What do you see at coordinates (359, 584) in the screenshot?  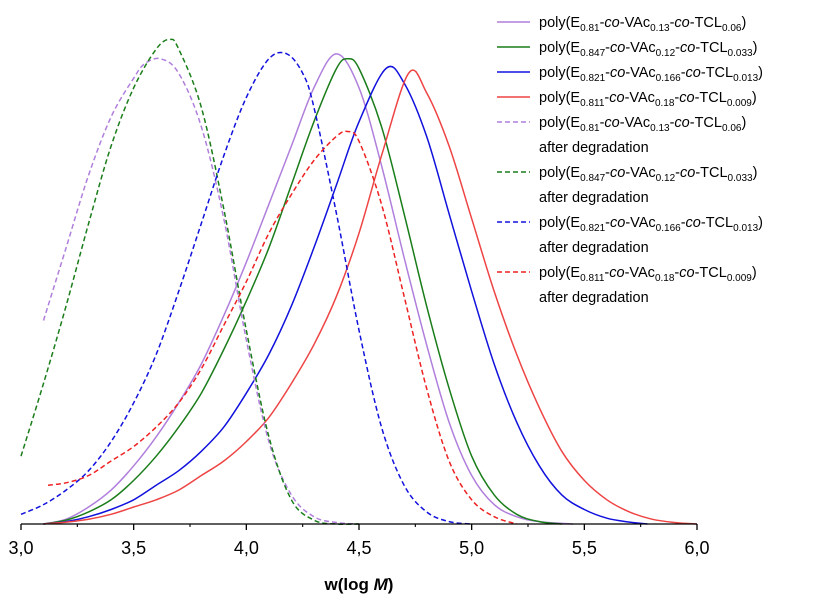 I see `x-axis-title: w(log M)` at bounding box center [359, 584].